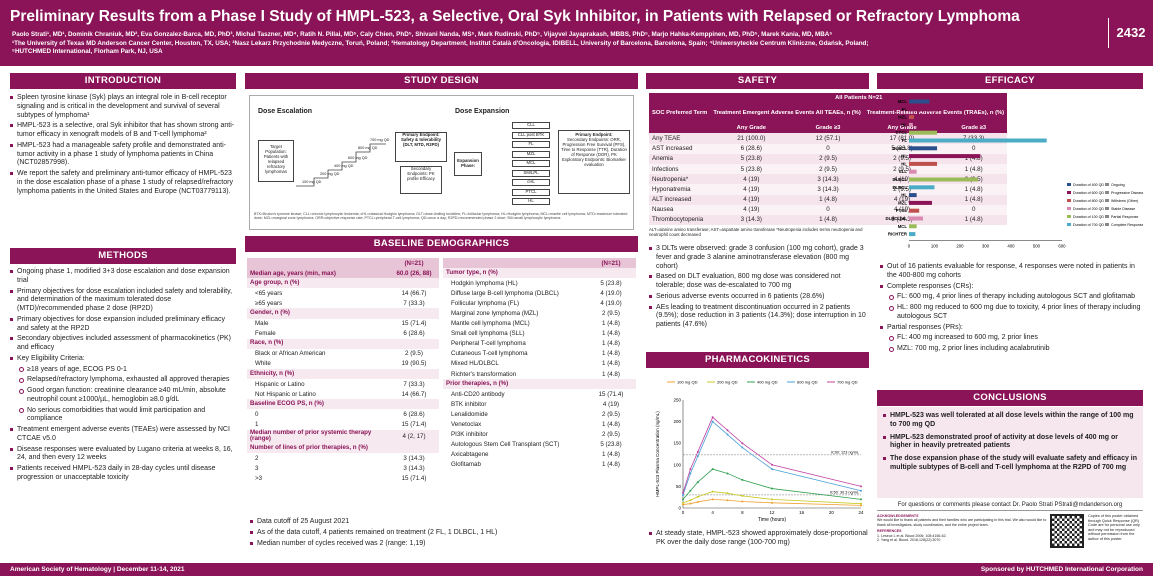 The image size is (1153, 576). What do you see at coordinates (539, 394) in the screenshot?
I see `table-row: Anti-CD20 antibody 15 (71.4)` at bounding box center [539, 394].